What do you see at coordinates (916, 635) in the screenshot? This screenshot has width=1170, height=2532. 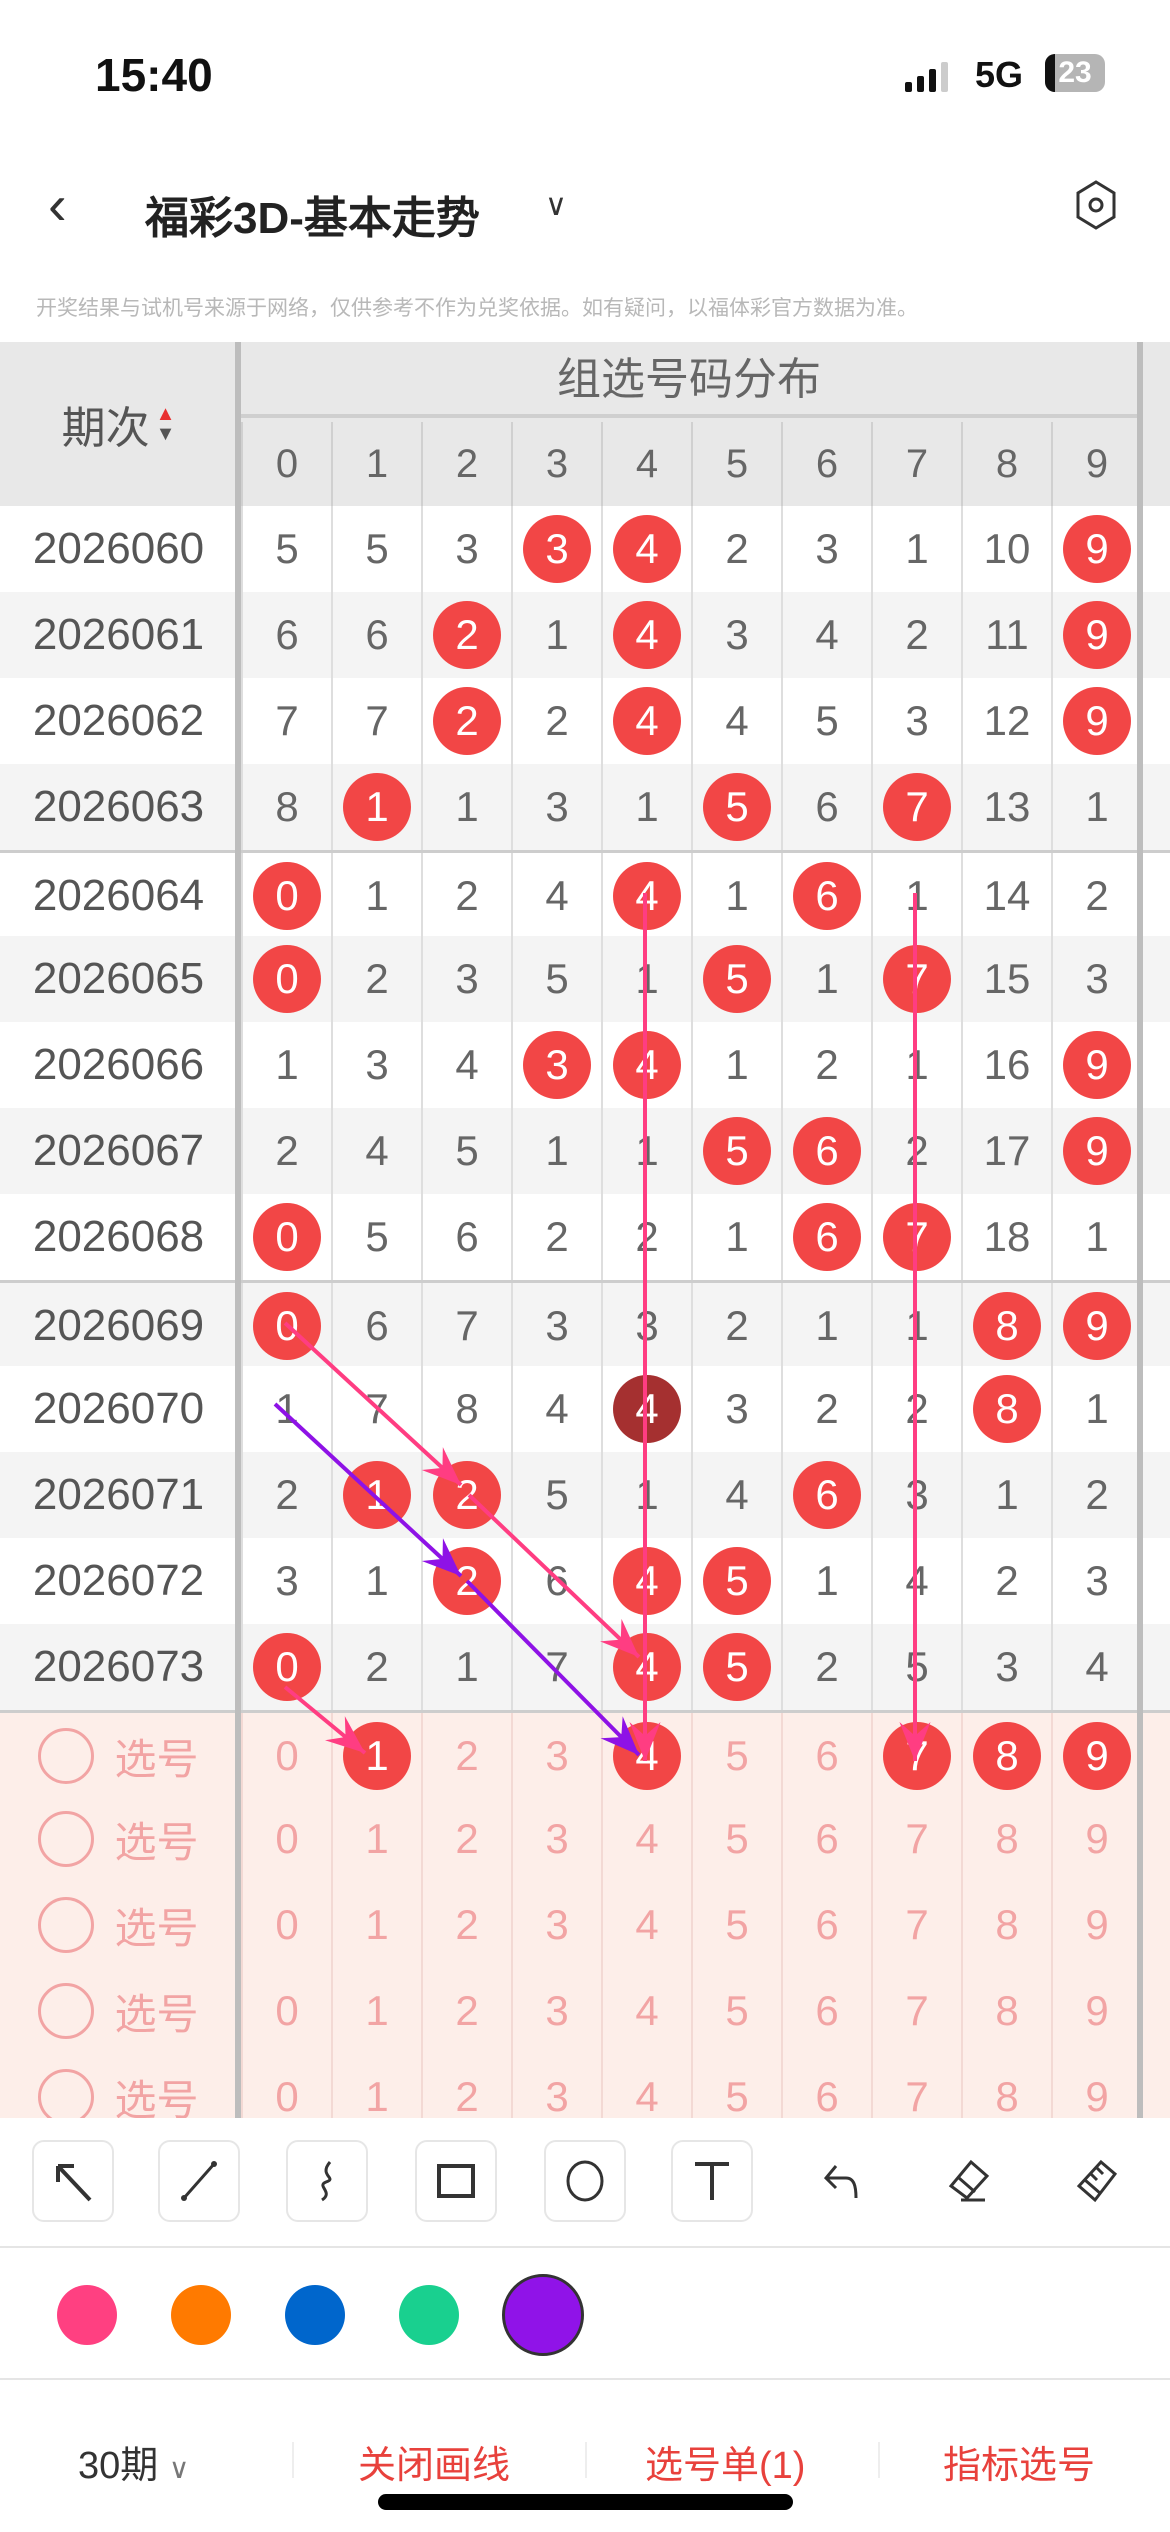 I see `number-cell: 2` at bounding box center [916, 635].